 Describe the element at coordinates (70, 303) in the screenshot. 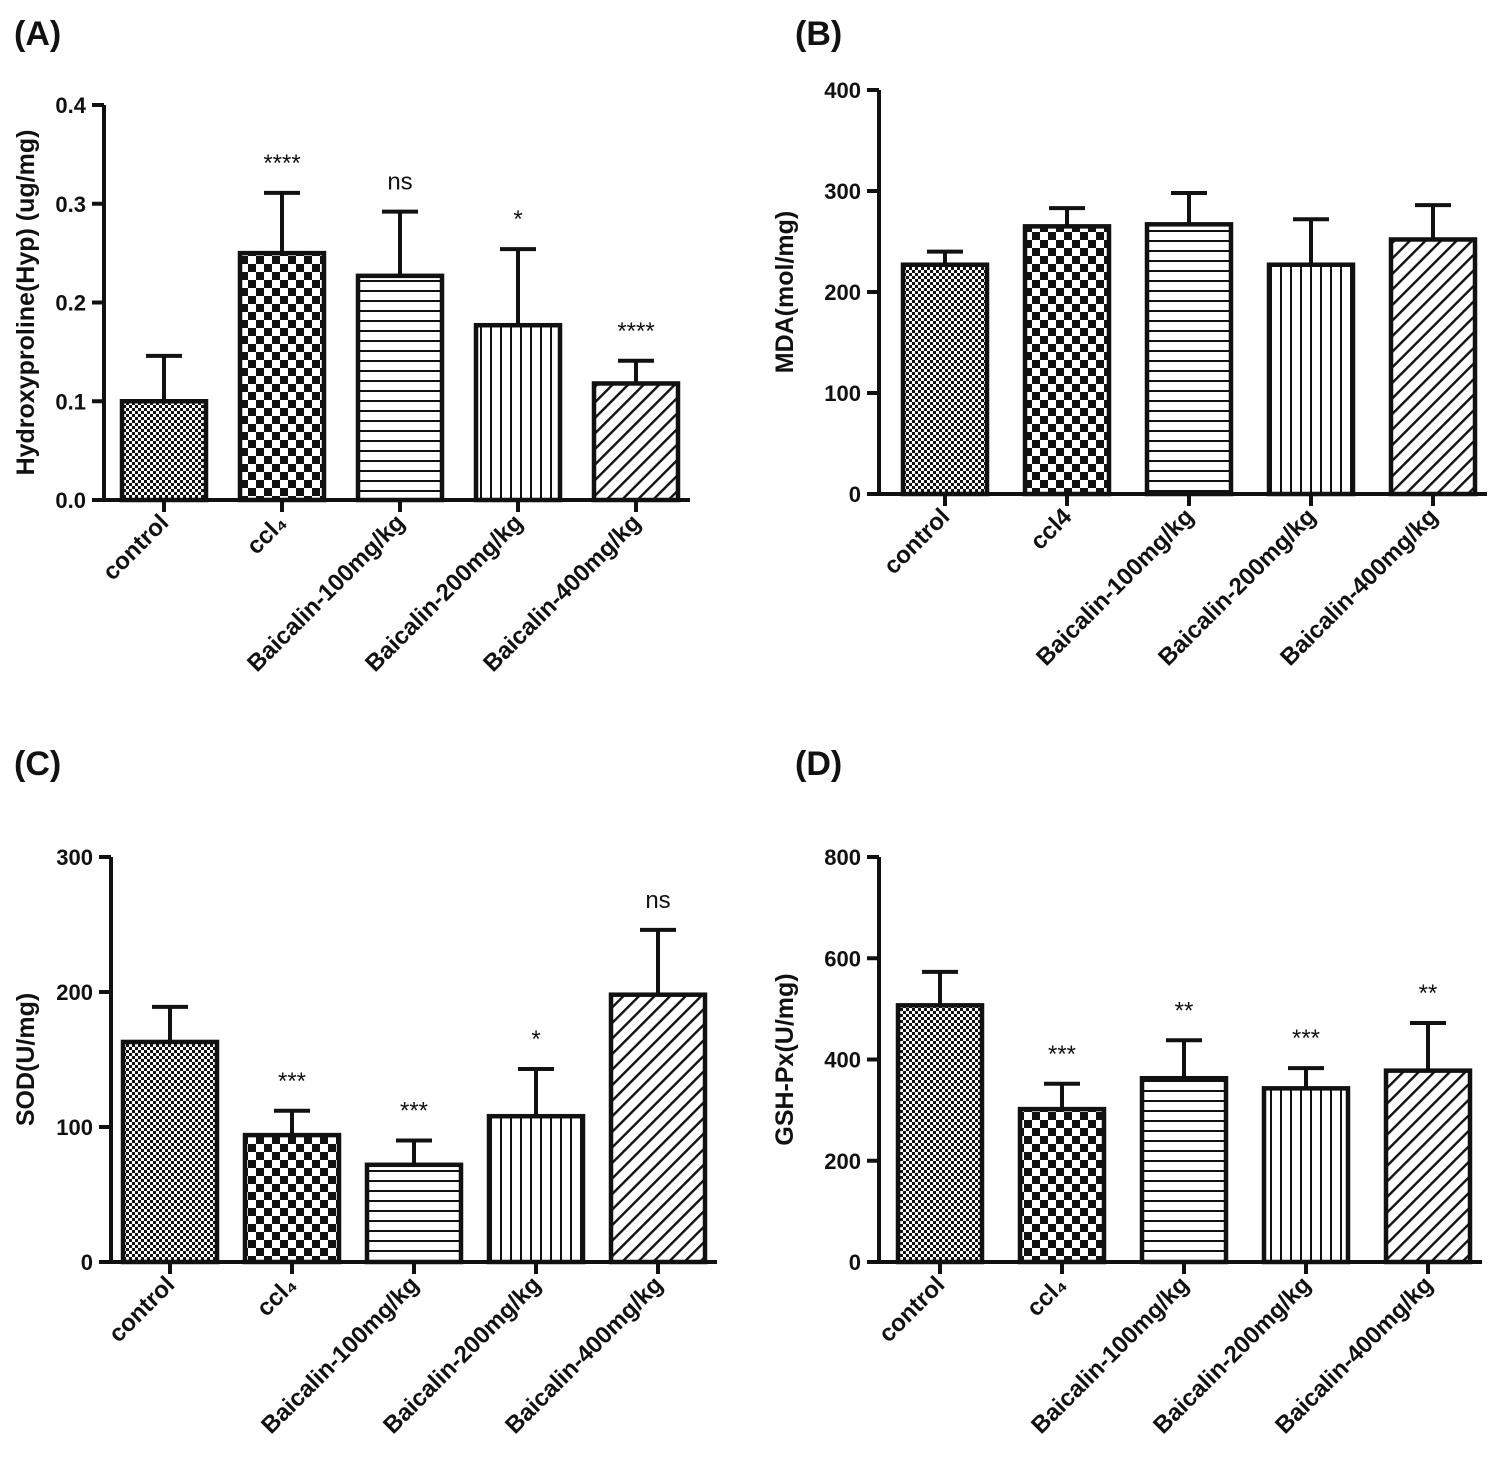

I see `y-tick-label: 0.2` at that location.